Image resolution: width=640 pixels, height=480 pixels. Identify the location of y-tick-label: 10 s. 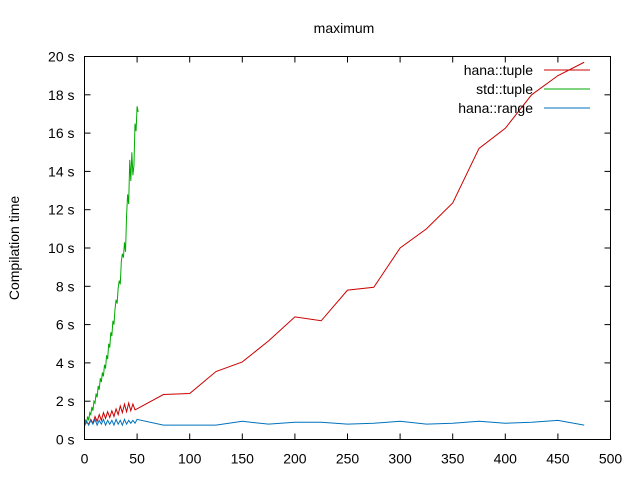
(61, 248).